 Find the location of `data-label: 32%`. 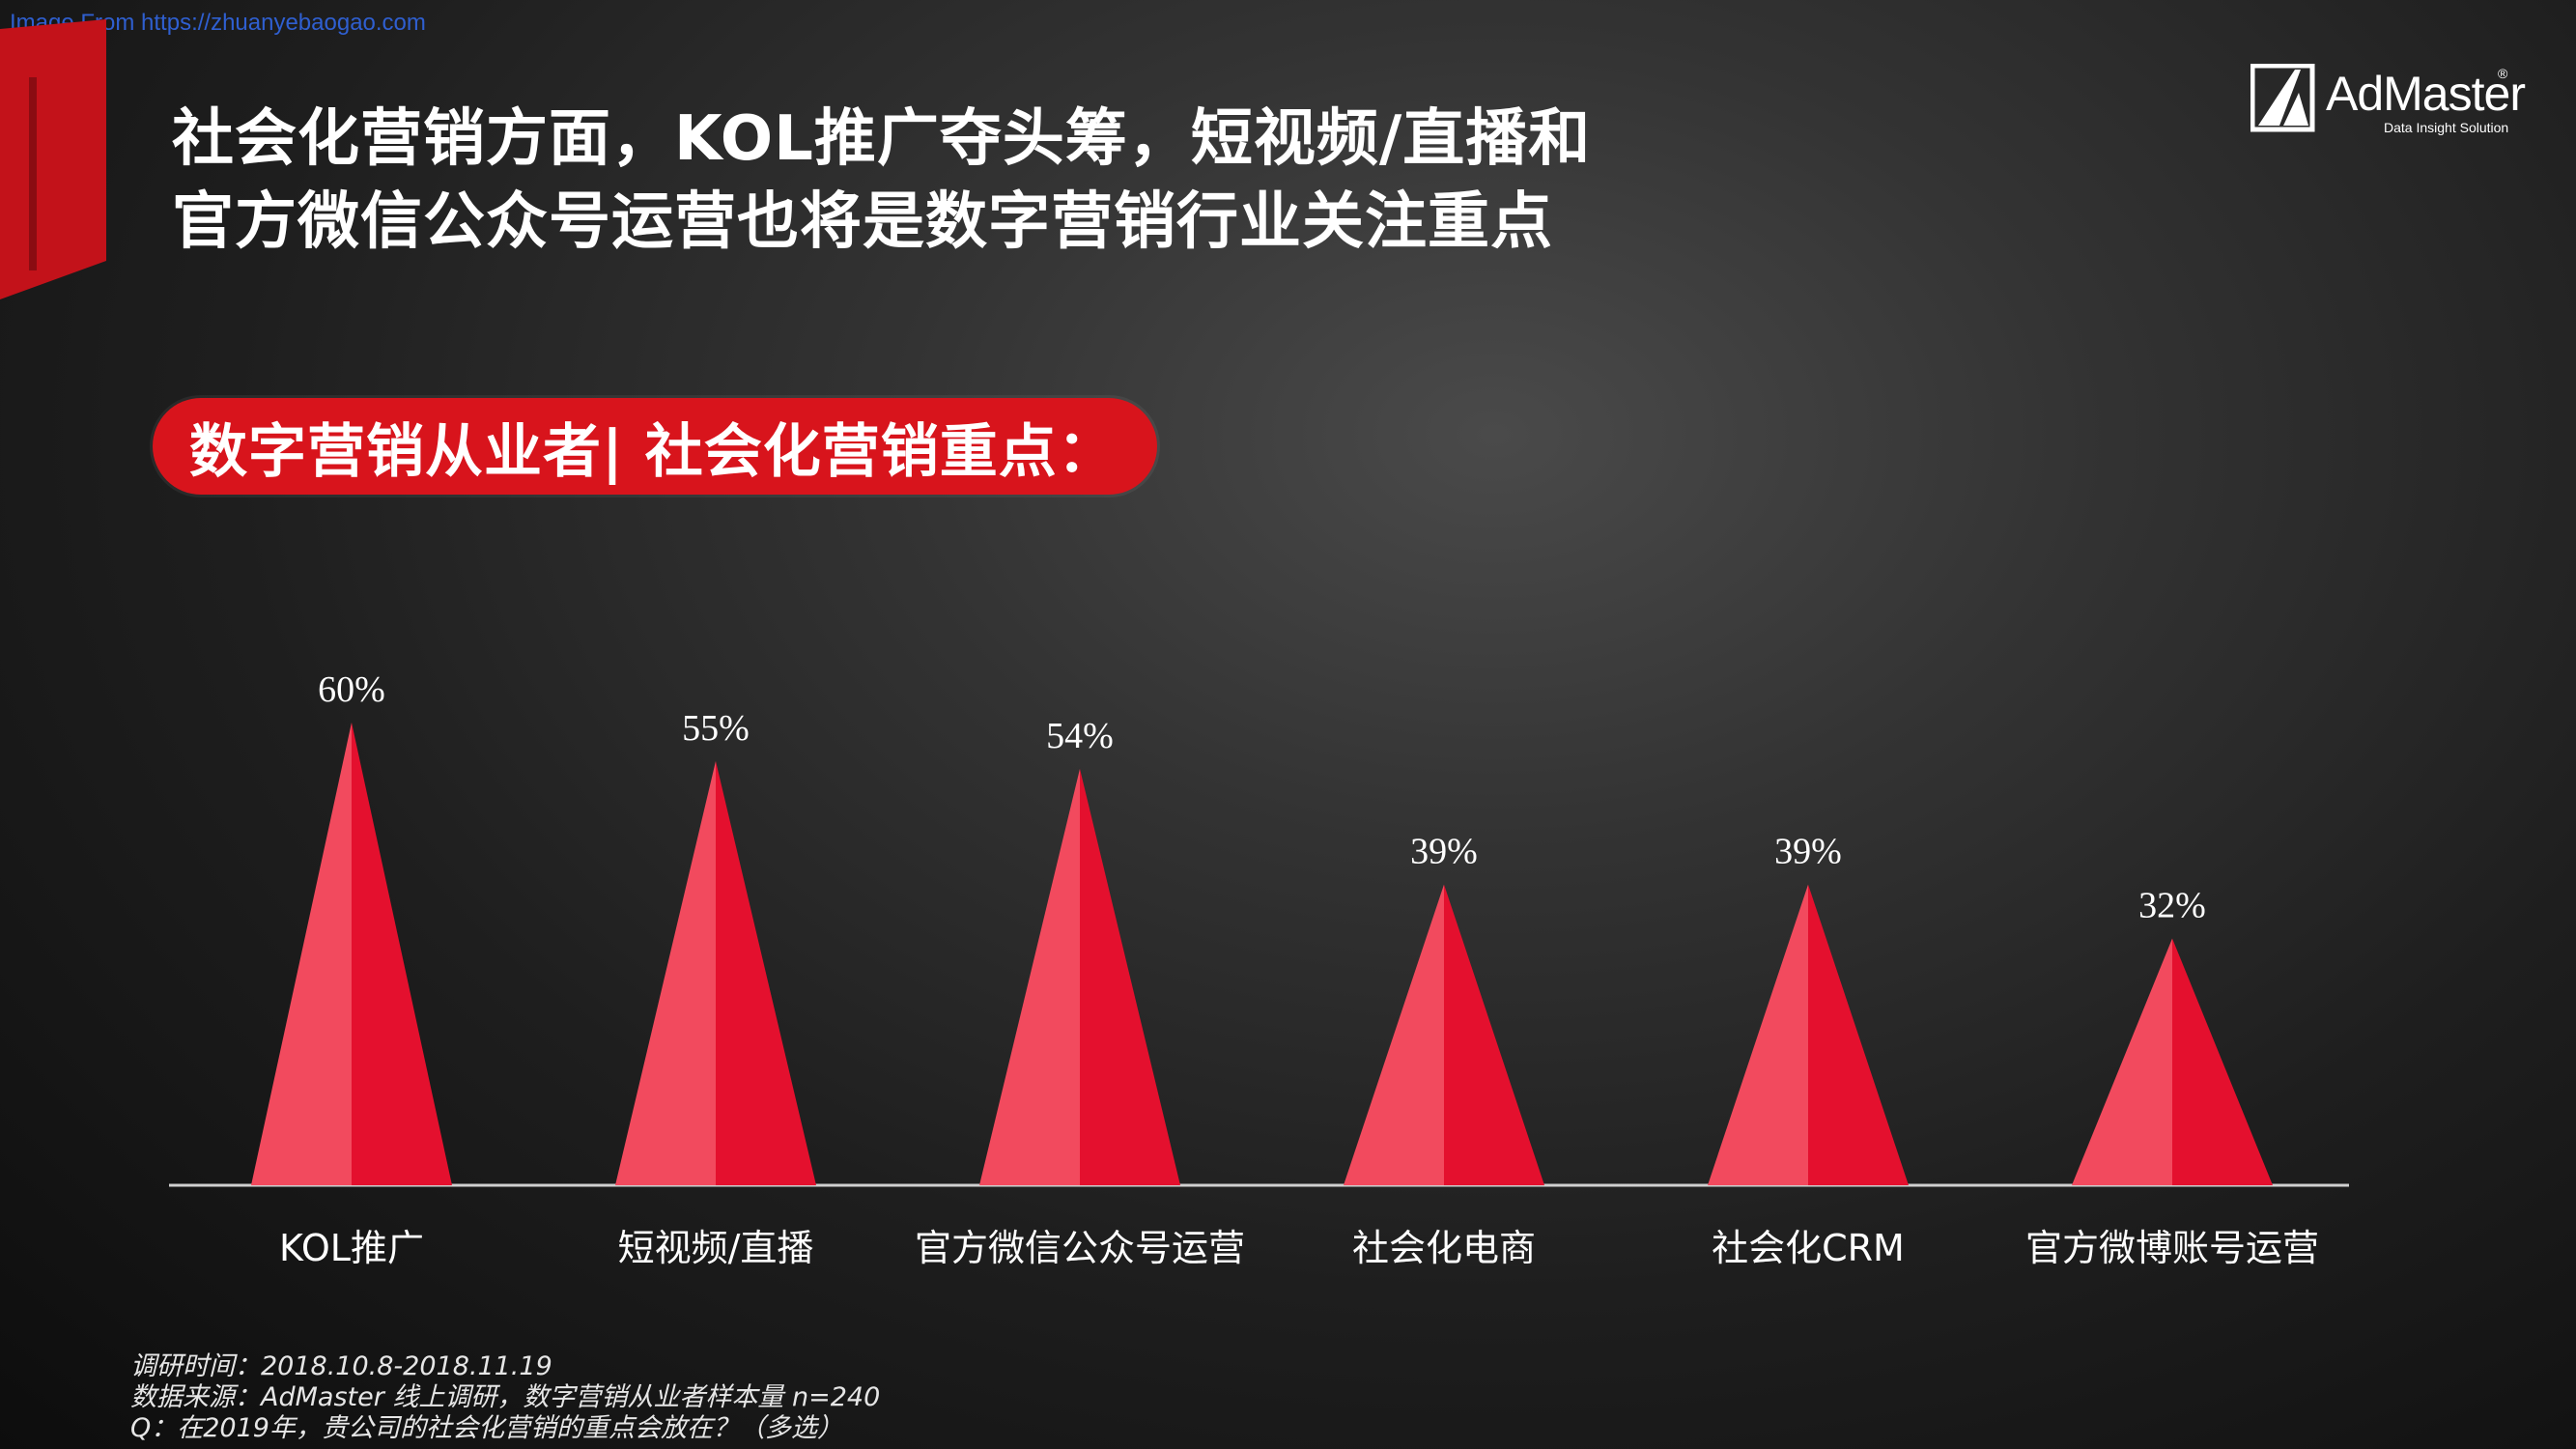

data-label: 32% is located at coordinates (2172, 905).